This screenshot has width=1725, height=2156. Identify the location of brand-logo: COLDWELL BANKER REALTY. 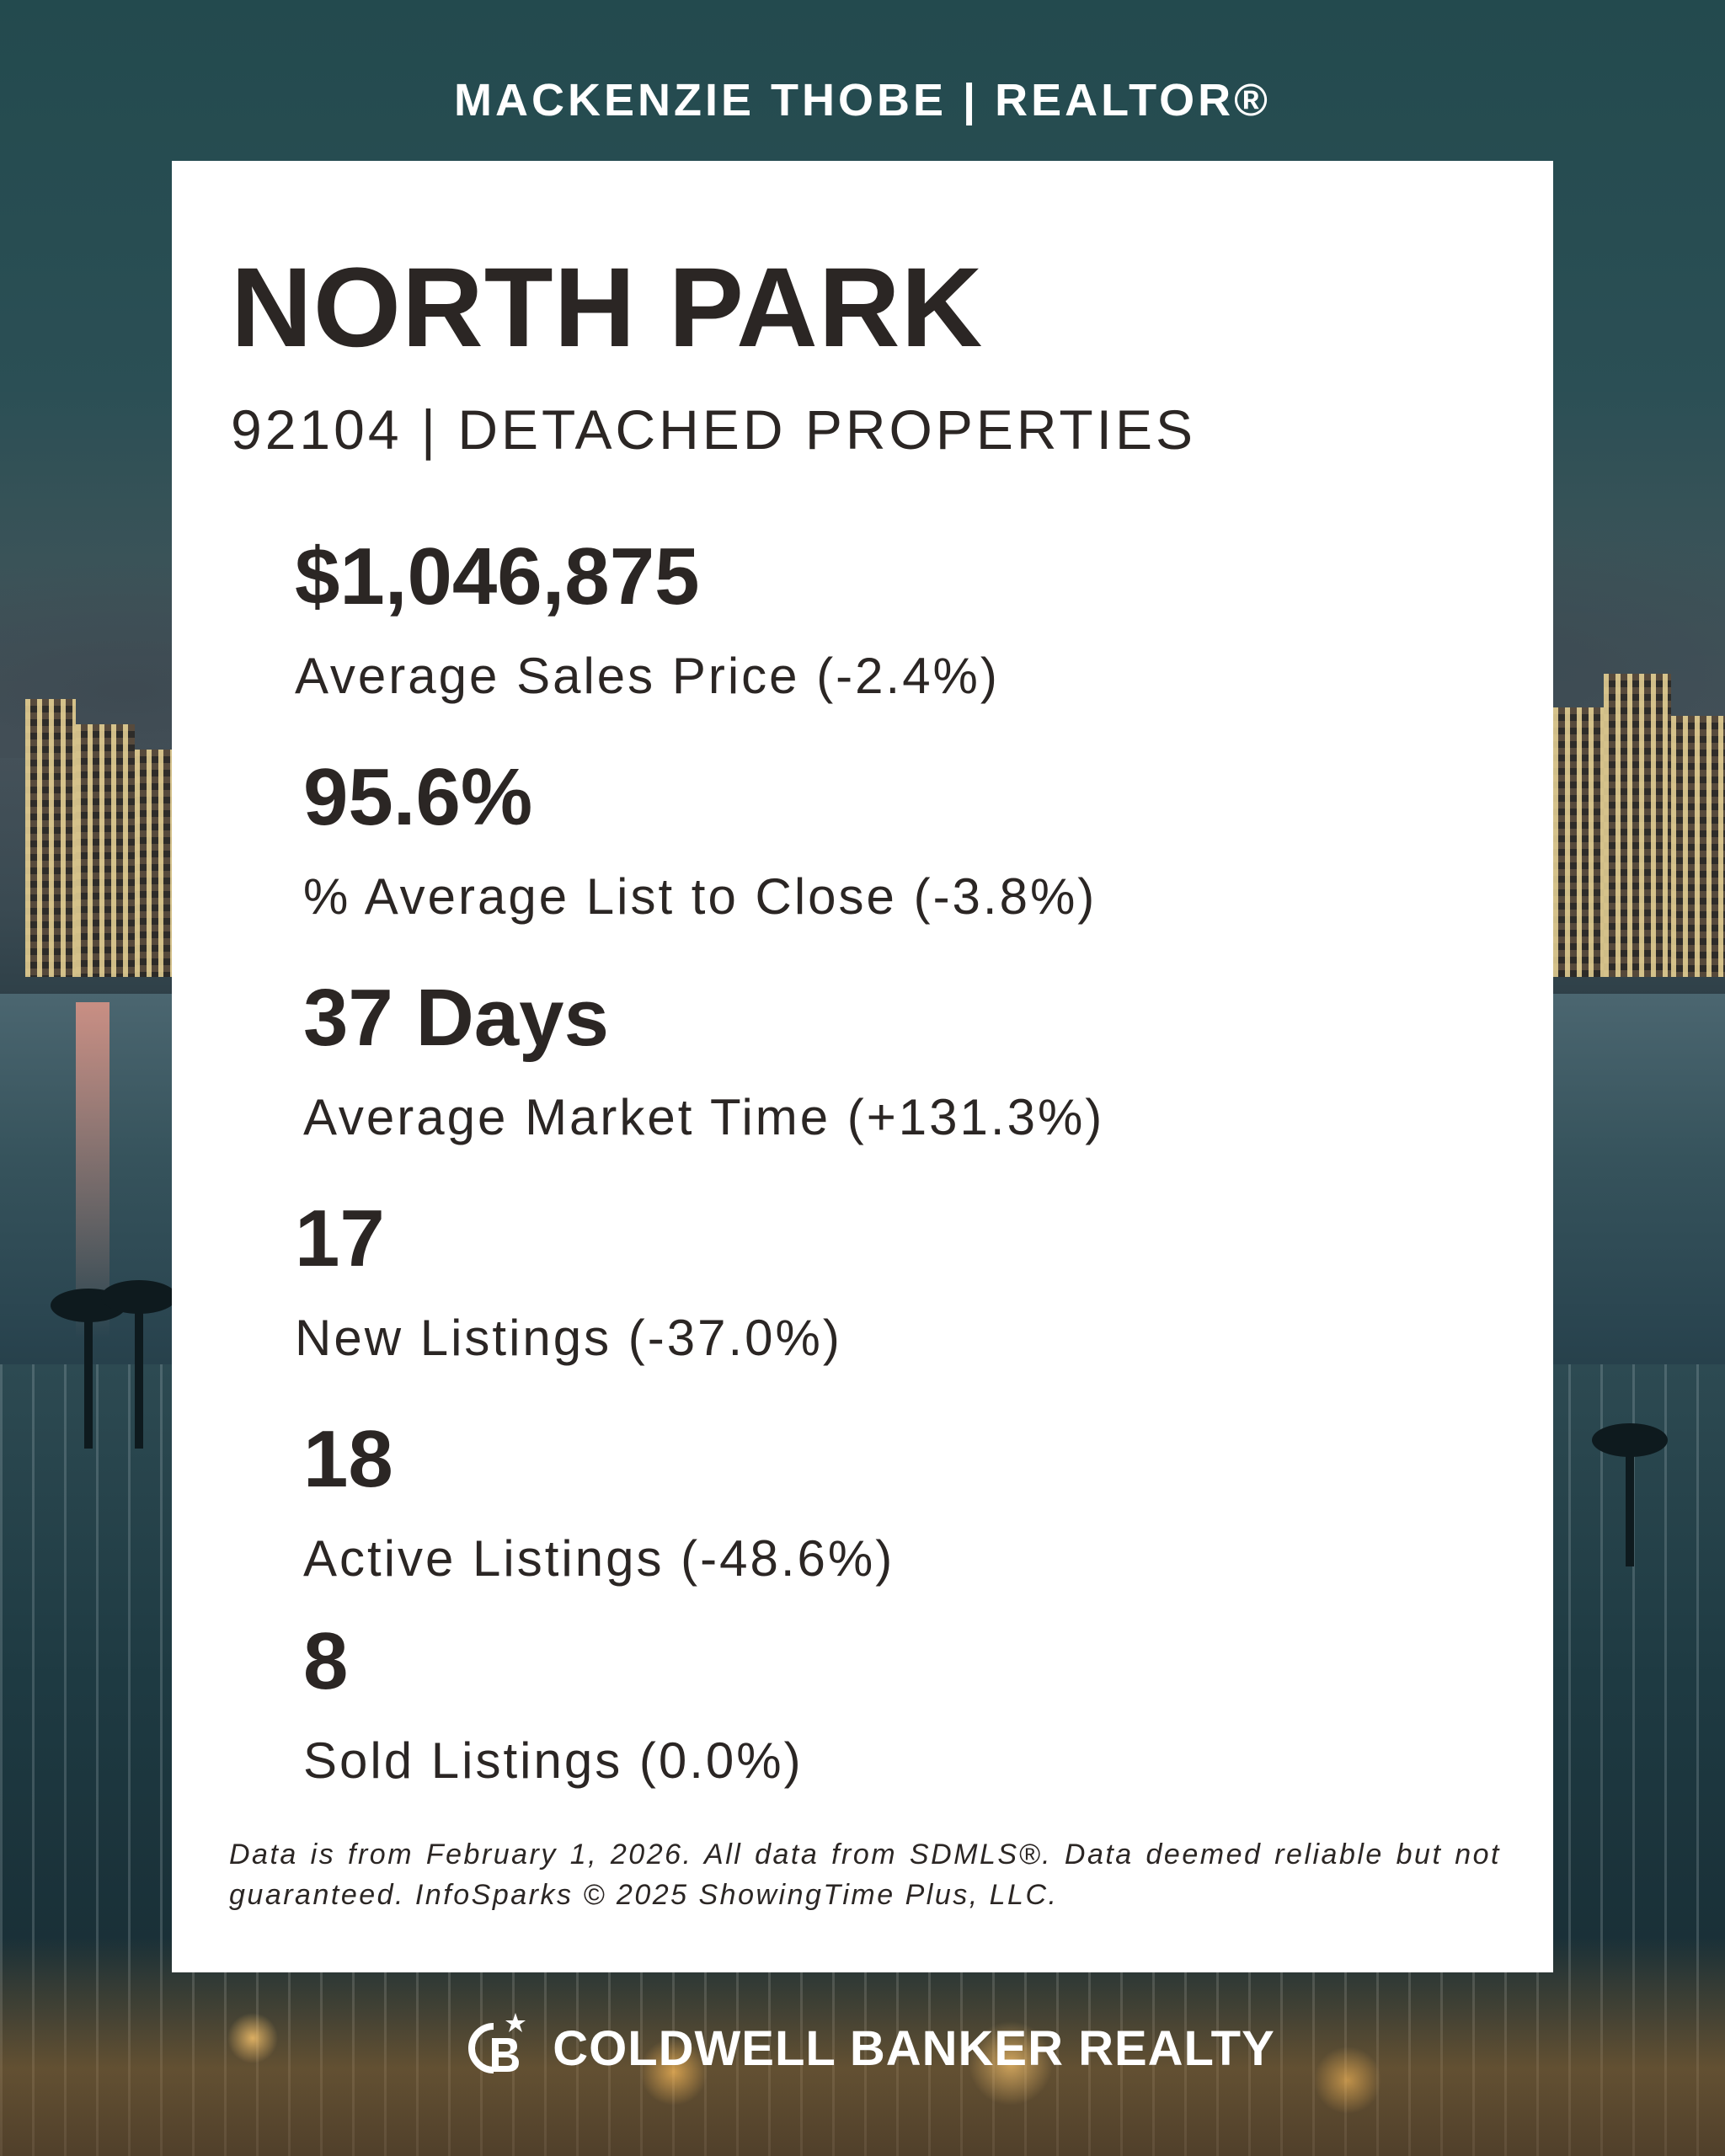
(867, 2047).